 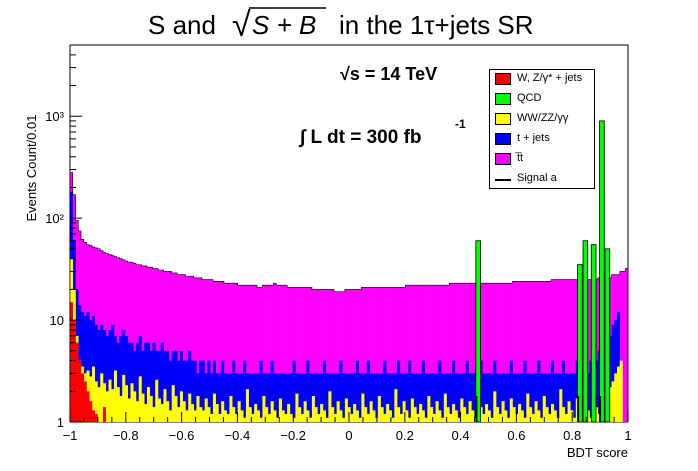 What do you see at coordinates (460, 124) in the screenshot?
I see `lumi-exponent: -1` at bounding box center [460, 124].